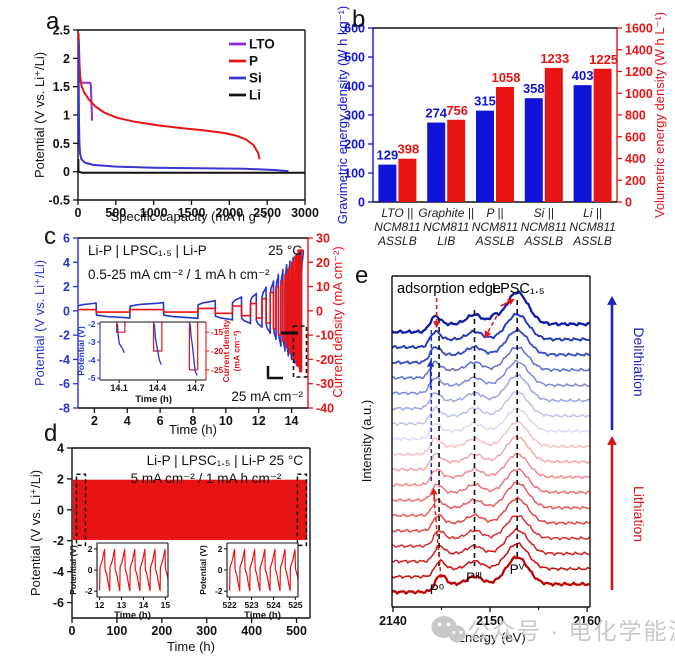 The height and width of the screenshot is (659, 675). What do you see at coordinates (436, 113) in the screenshot?
I see `tick-label: 274` at bounding box center [436, 113].